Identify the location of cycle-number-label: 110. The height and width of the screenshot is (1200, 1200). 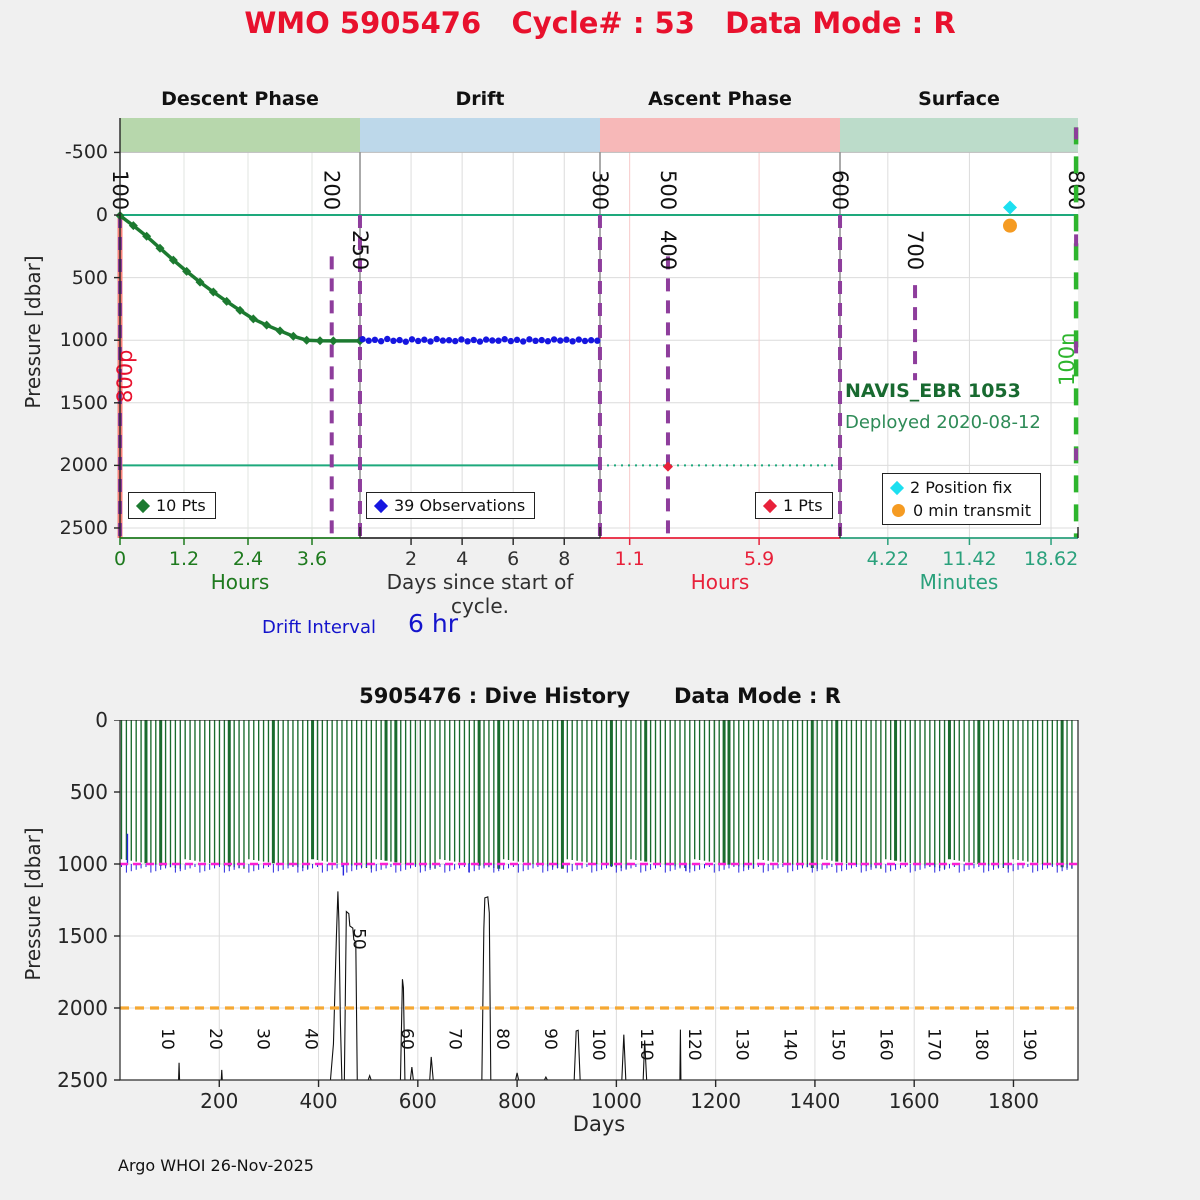
(646, 1044).